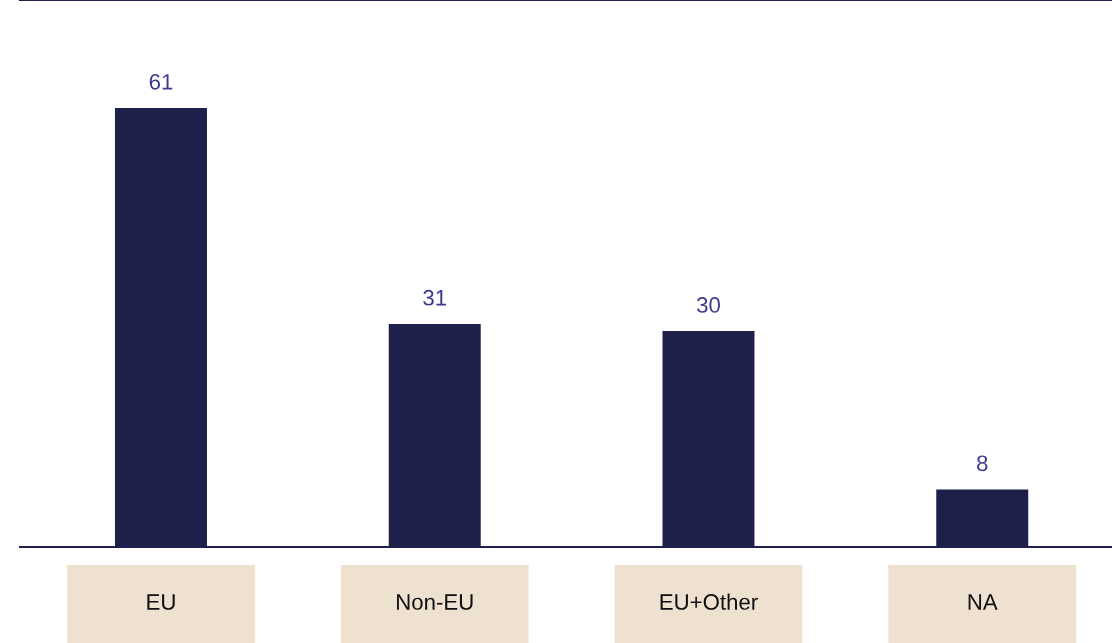 This screenshot has height=643, width=1112. I want to click on x-tick-label: EU, so click(161, 602).